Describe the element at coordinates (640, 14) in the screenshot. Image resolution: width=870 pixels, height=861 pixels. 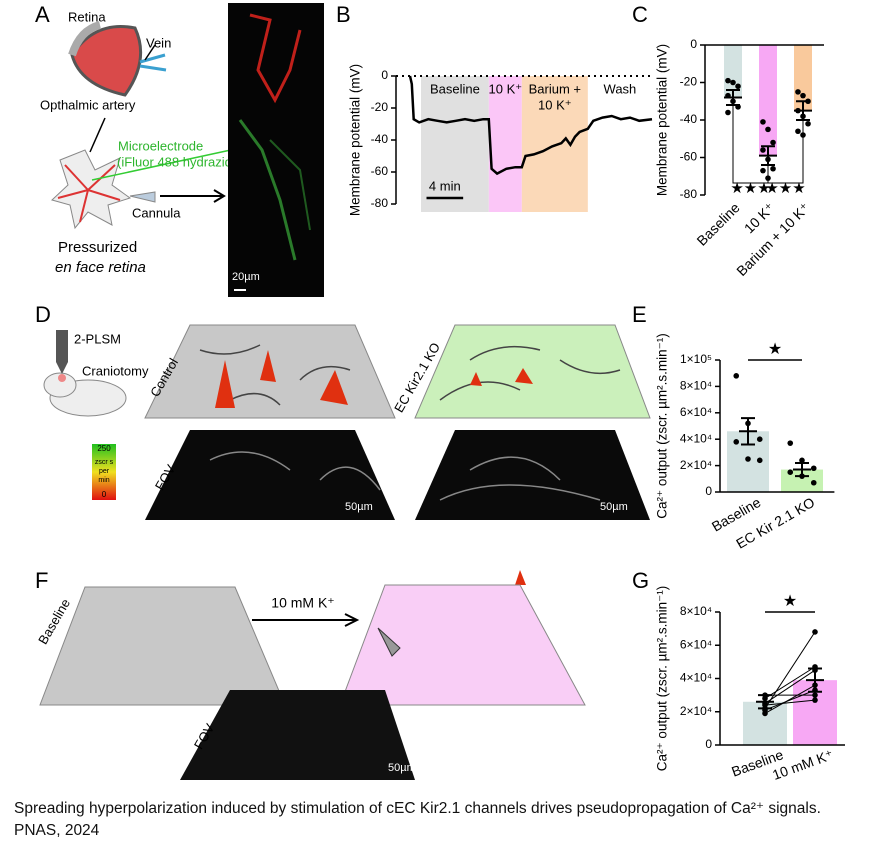
I see `panel-label: C` at that location.